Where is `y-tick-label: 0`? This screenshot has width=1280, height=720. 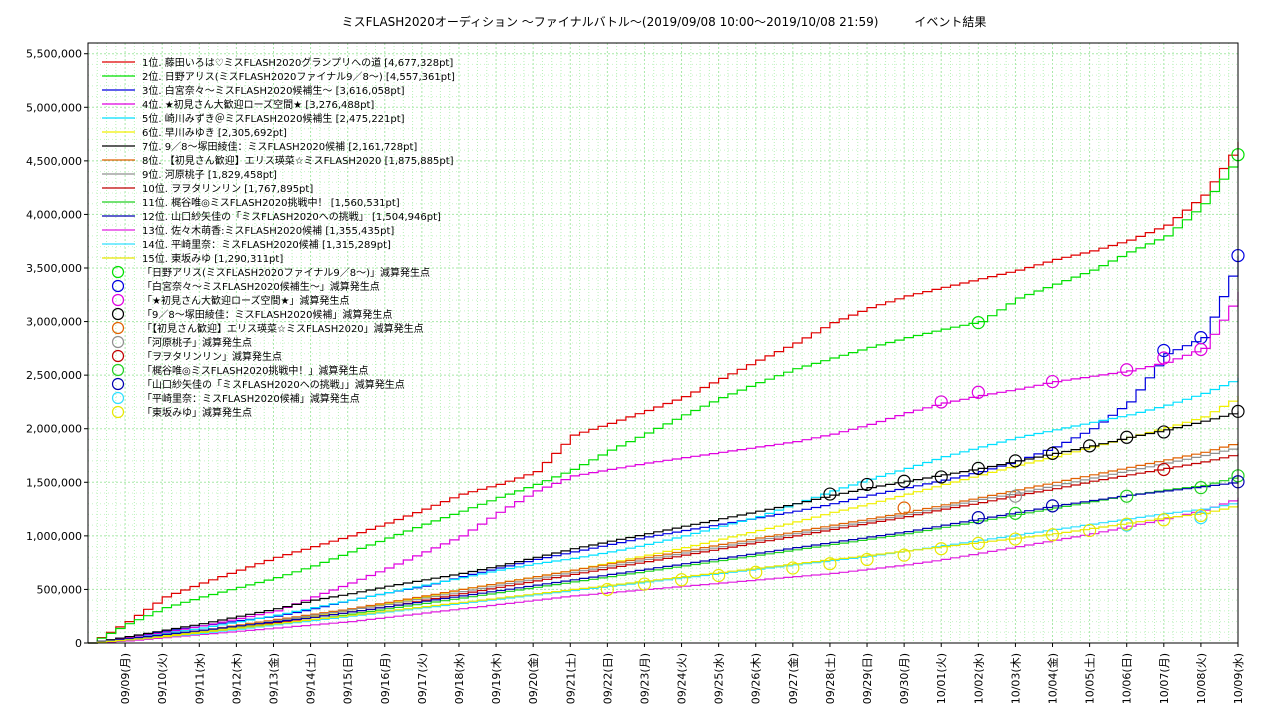 y-tick-label: 0 is located at coordinates (78, 643).